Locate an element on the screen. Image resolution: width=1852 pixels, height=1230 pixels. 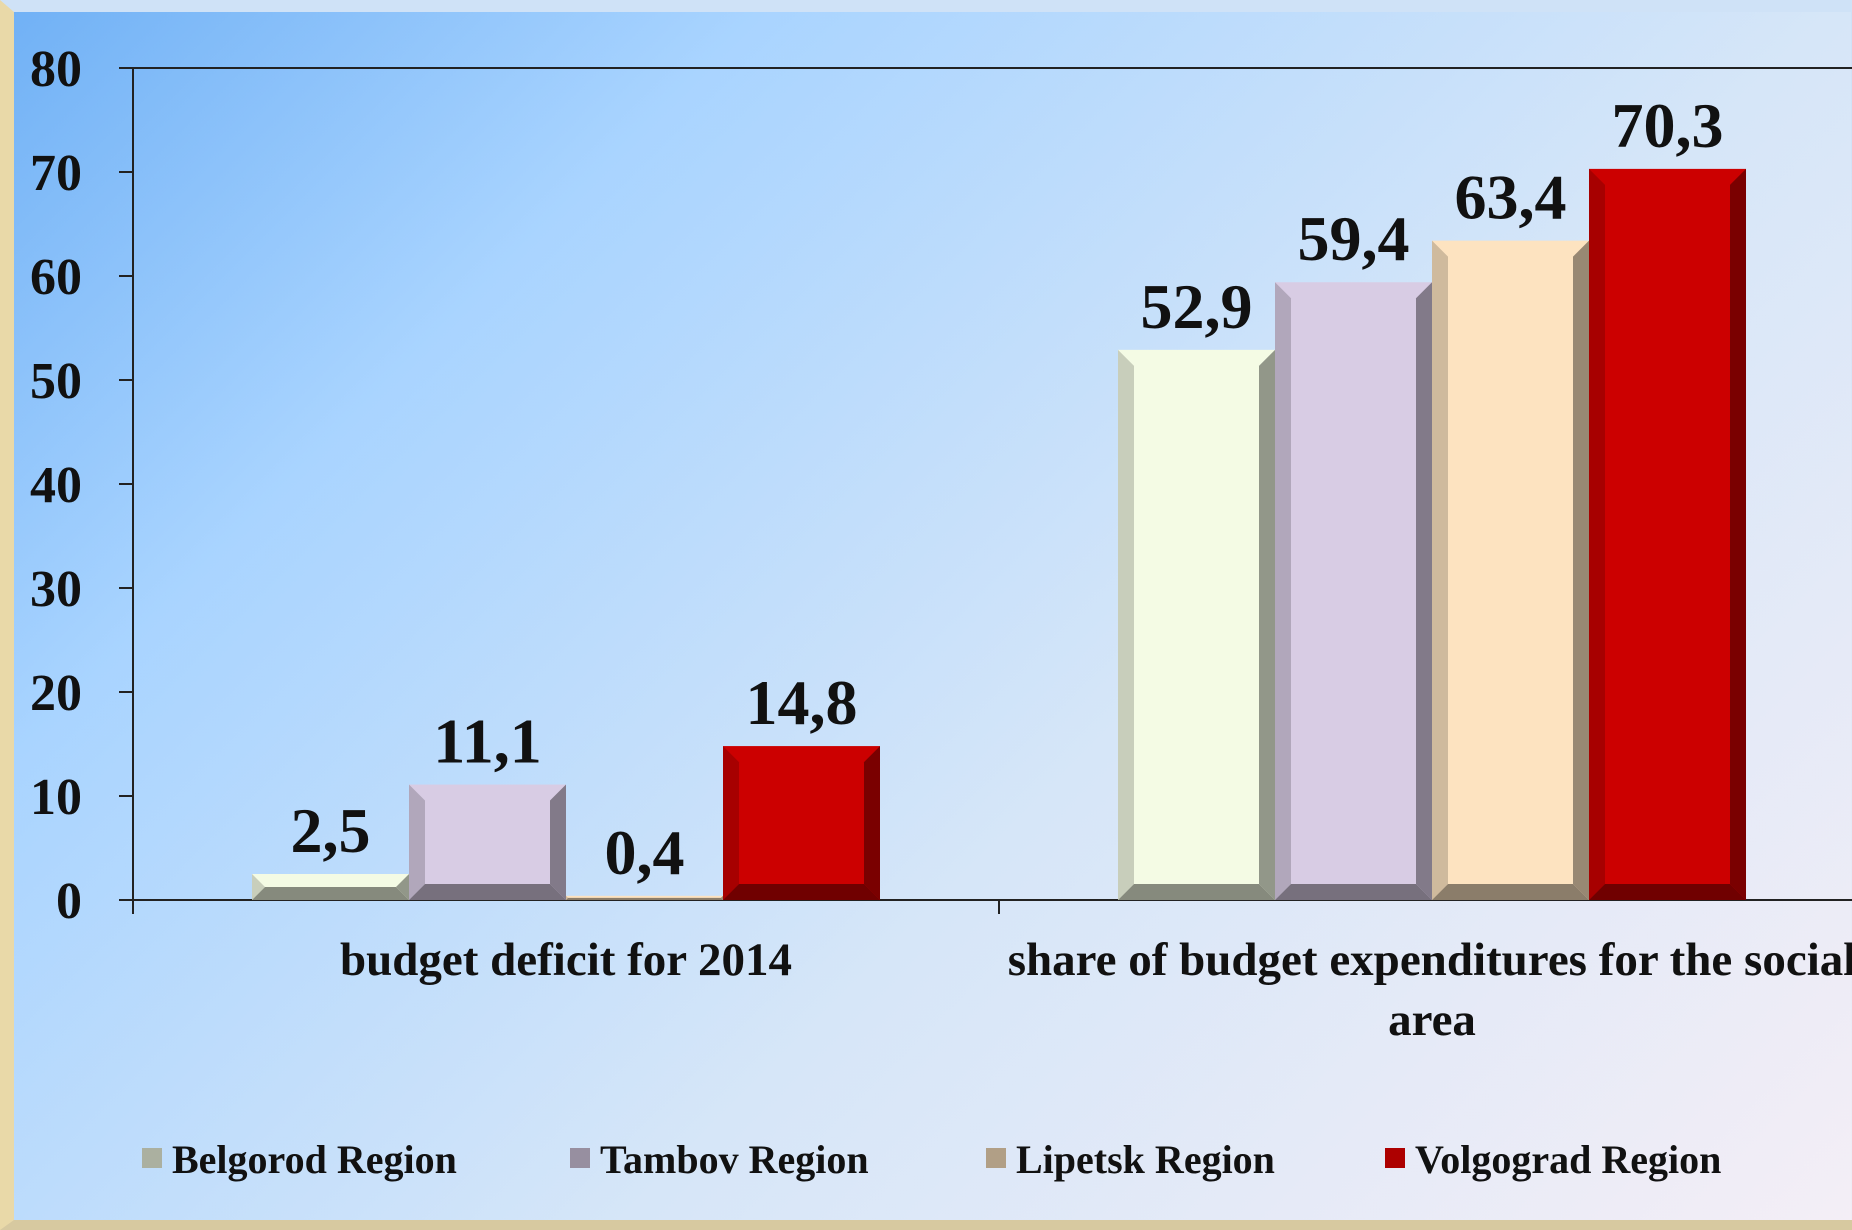
y-tick-label: 0 is located at coordinates (69, 901).